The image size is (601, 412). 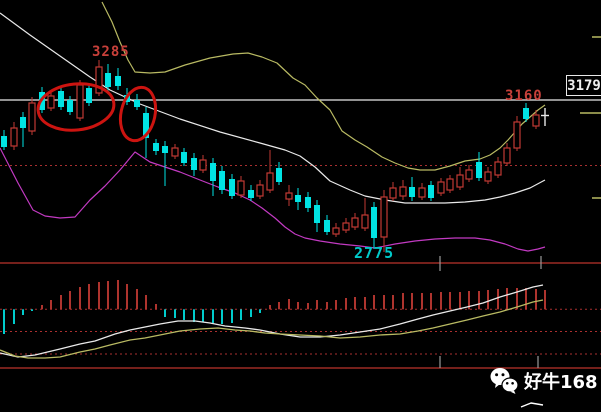 I want to click on current-price-value: 3179, so click(x=584, y=85).